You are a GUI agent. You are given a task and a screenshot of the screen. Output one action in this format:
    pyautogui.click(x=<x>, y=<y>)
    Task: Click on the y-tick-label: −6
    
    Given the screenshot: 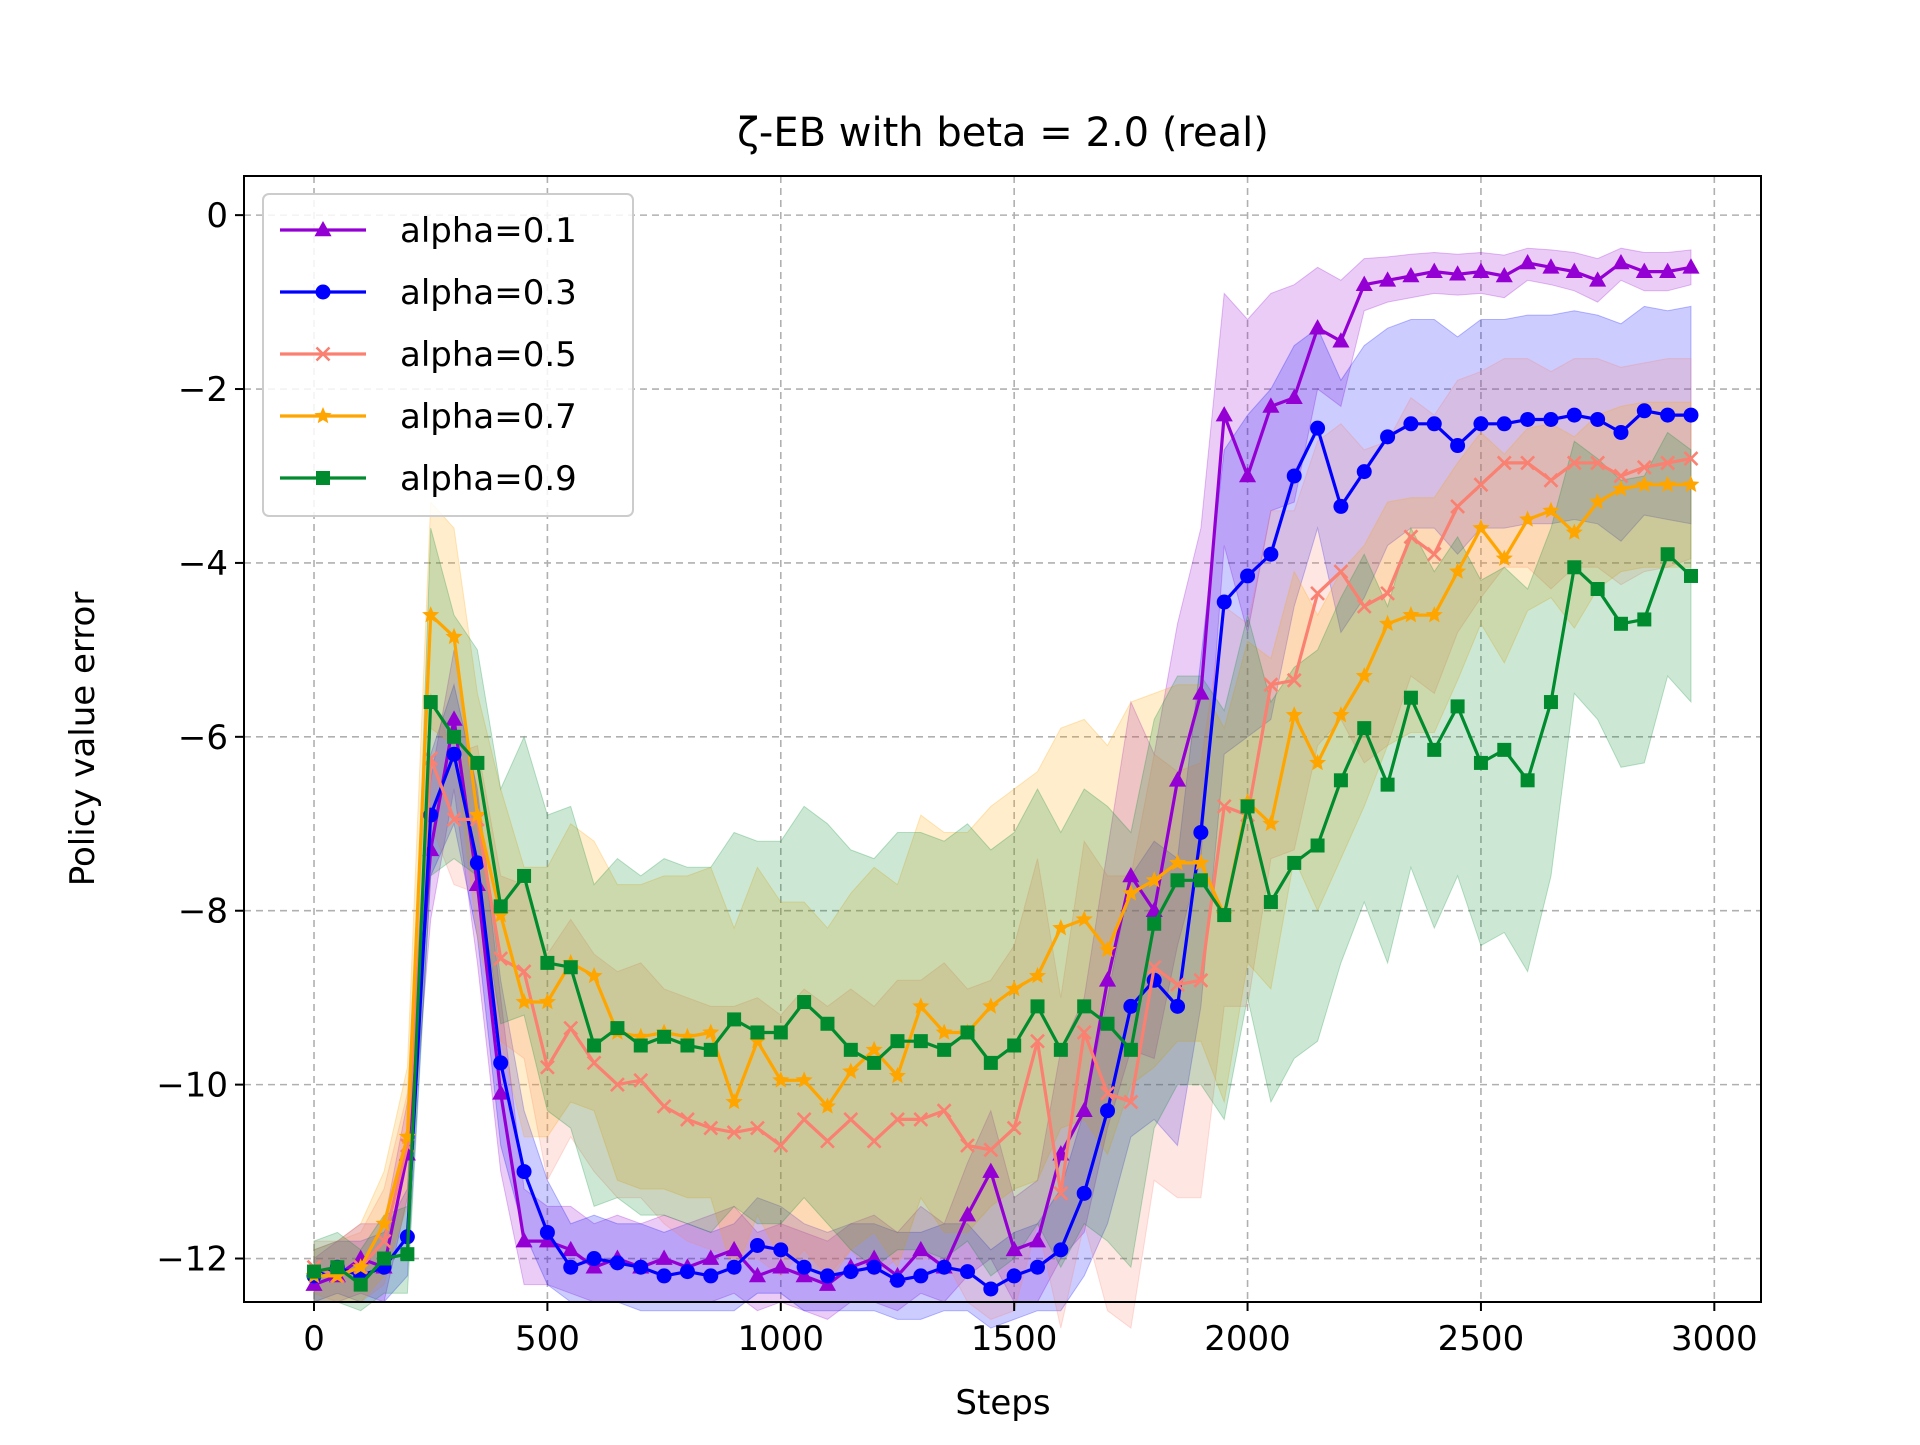 What is the action you would take?
    pyautogui.click(x=203, y=738)
    